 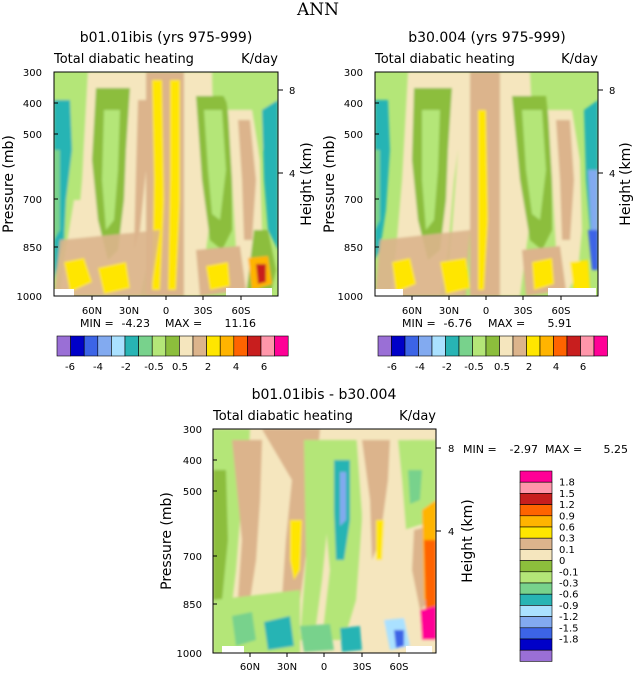 I want to click on panel-3-cbar-label: -0.9, so click(x=569, y=606).